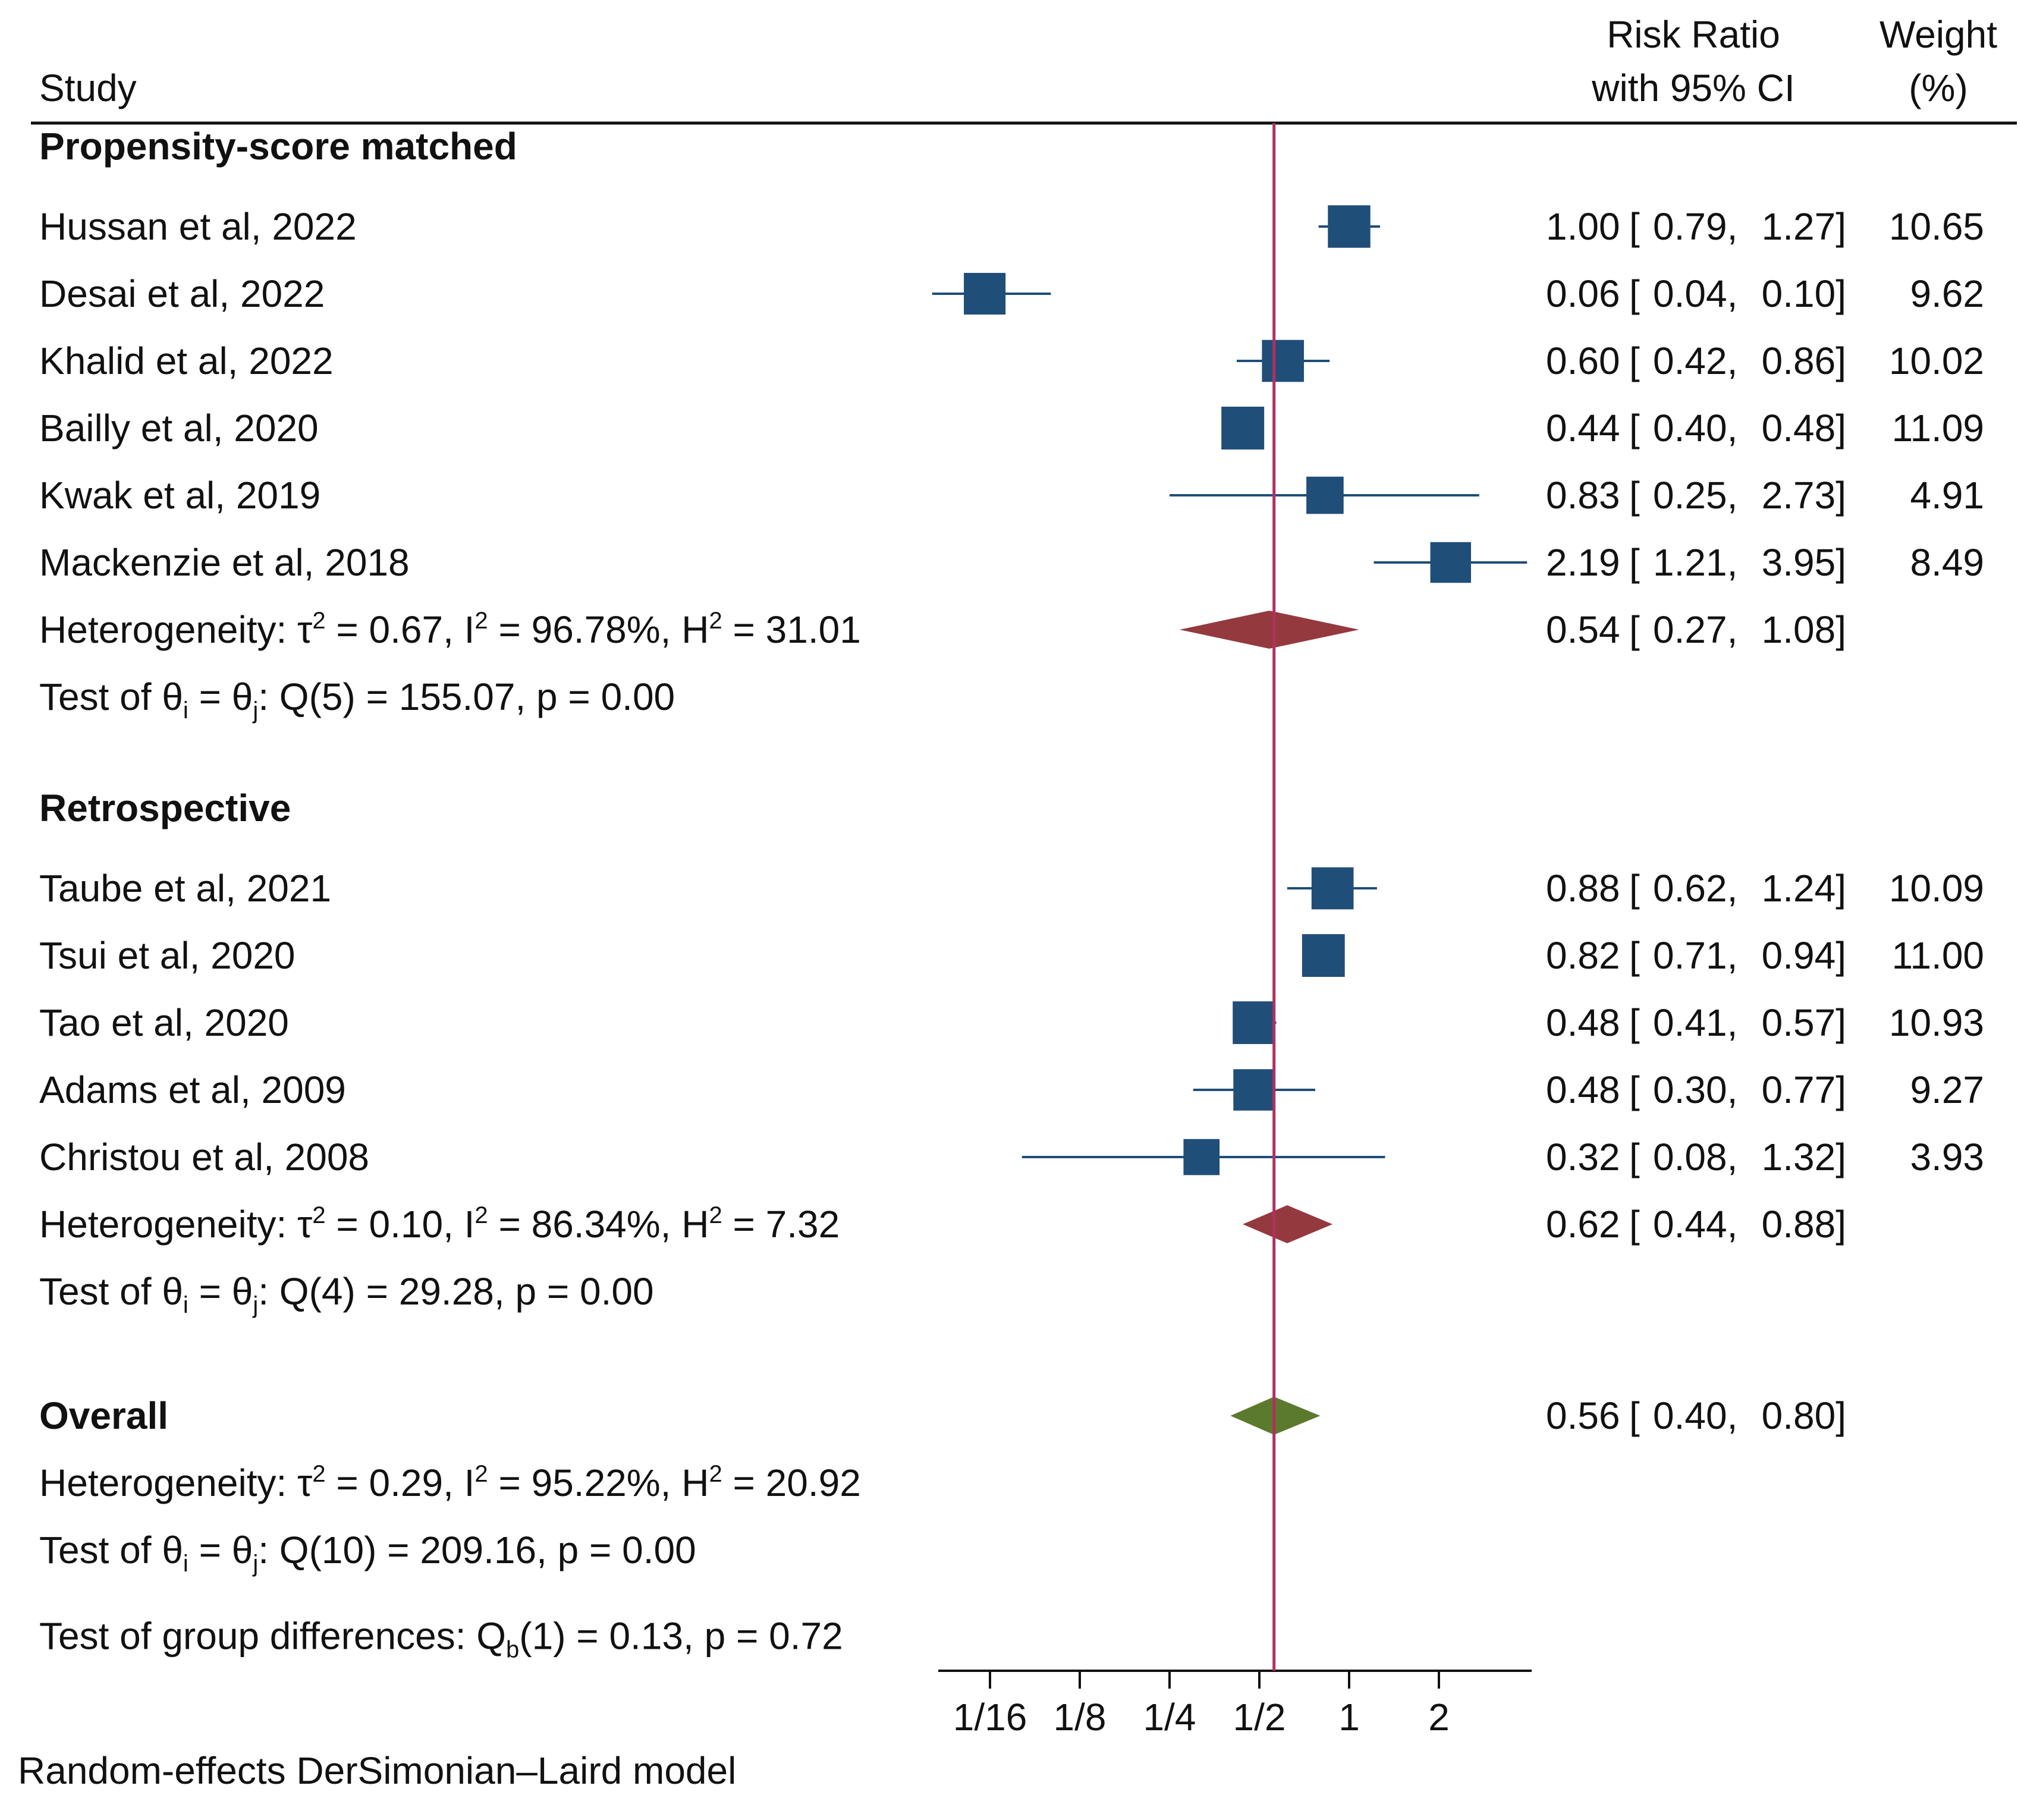  I want to click on group-2-study-2-open-bracket: [, so click(1635, 955).